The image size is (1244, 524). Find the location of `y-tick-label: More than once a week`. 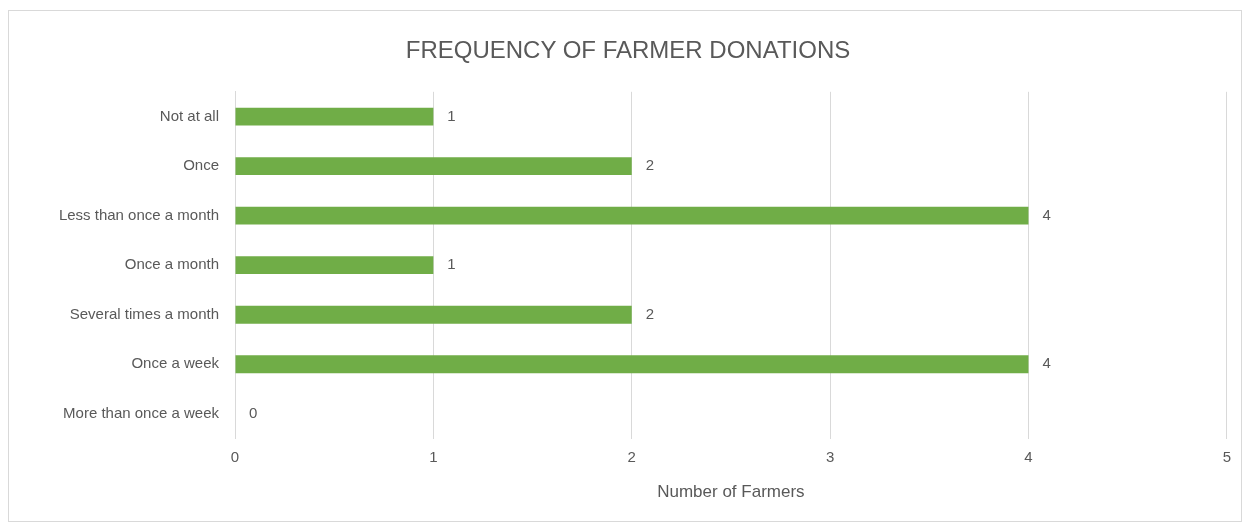

y-tick-label: More than once a week is located at coordinates (141, 412).